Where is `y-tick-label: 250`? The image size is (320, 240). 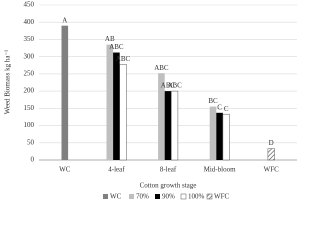 y-tick-label: 250 is located at coordinates (29, 73).